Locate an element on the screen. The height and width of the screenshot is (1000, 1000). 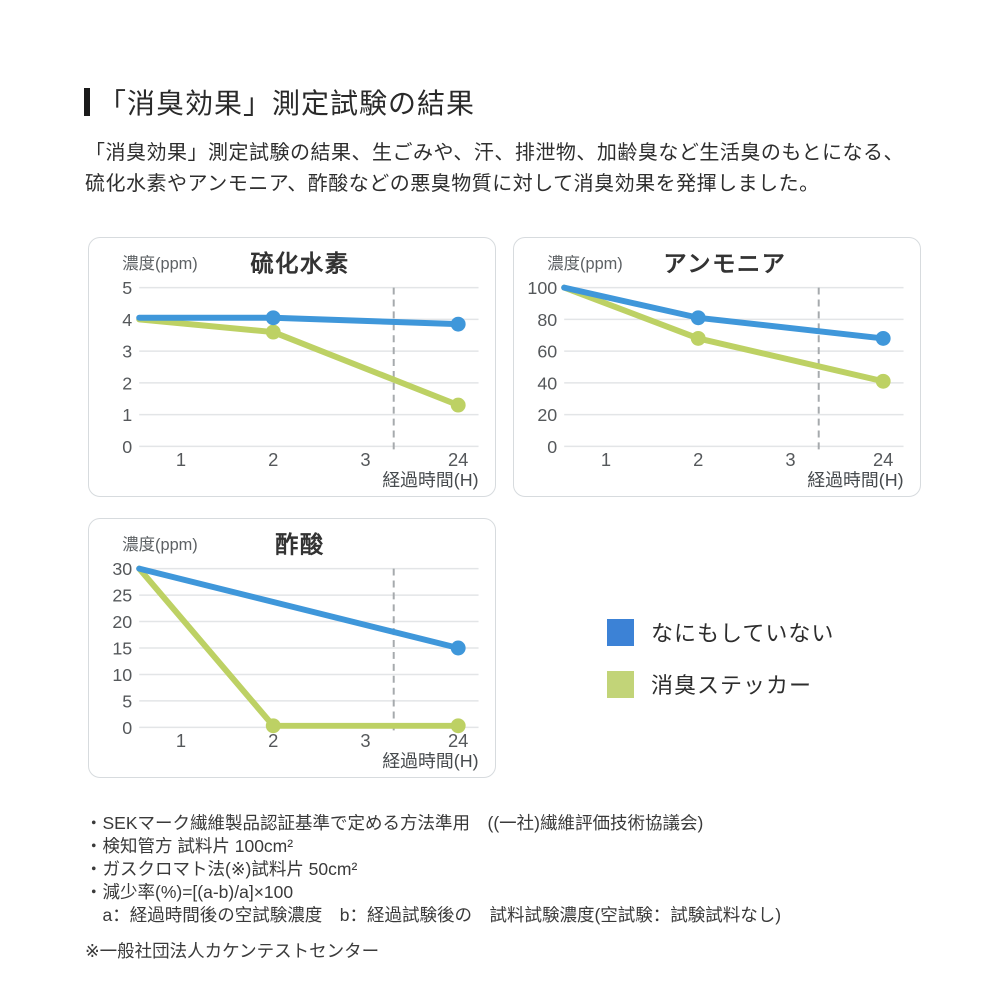
svg-text: アンモニア is located at coordinates (724, 264).